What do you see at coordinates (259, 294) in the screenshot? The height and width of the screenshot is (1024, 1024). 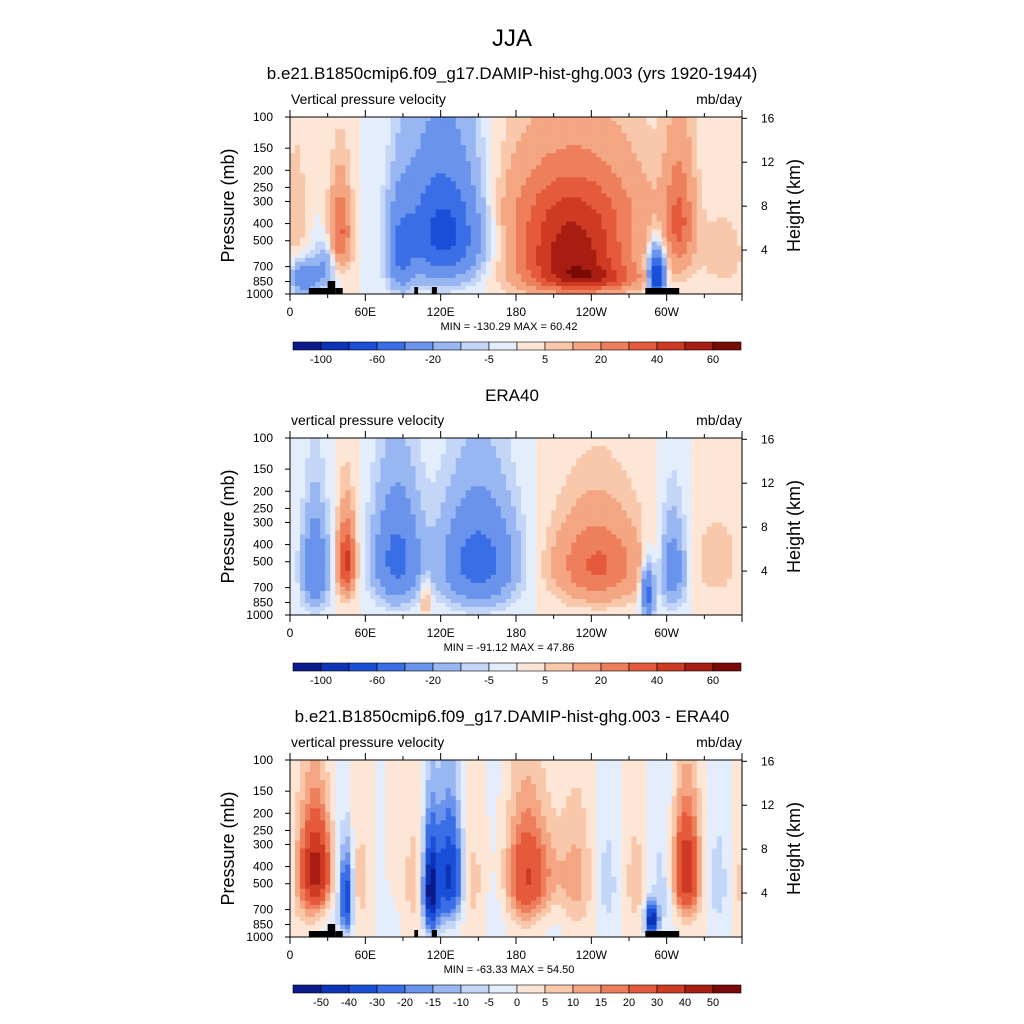 I see `pressure-tick-label: 1000` at bounding box center [259, 294].